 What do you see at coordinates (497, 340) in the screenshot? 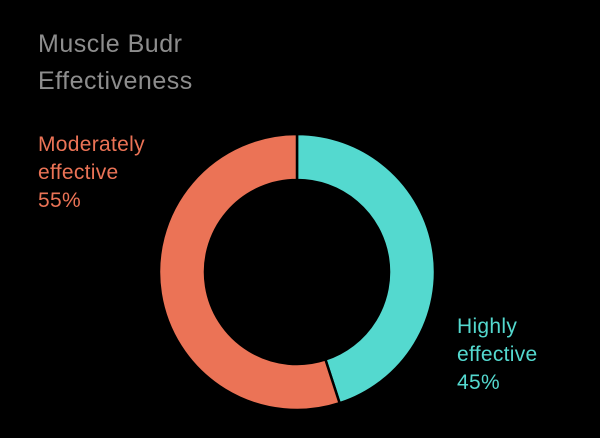
I see `slice-callout-label: Highly effective` at bounding box center [497, 340].